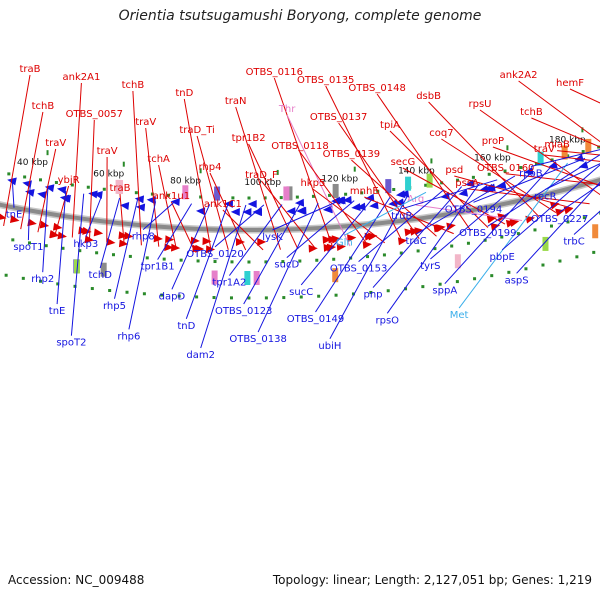 This screenshot has height=600, width=600. What do you see at coordinates (444, 291) in the screenshot?
I see `gene-label: sppA` at bounding box center [444, 291].